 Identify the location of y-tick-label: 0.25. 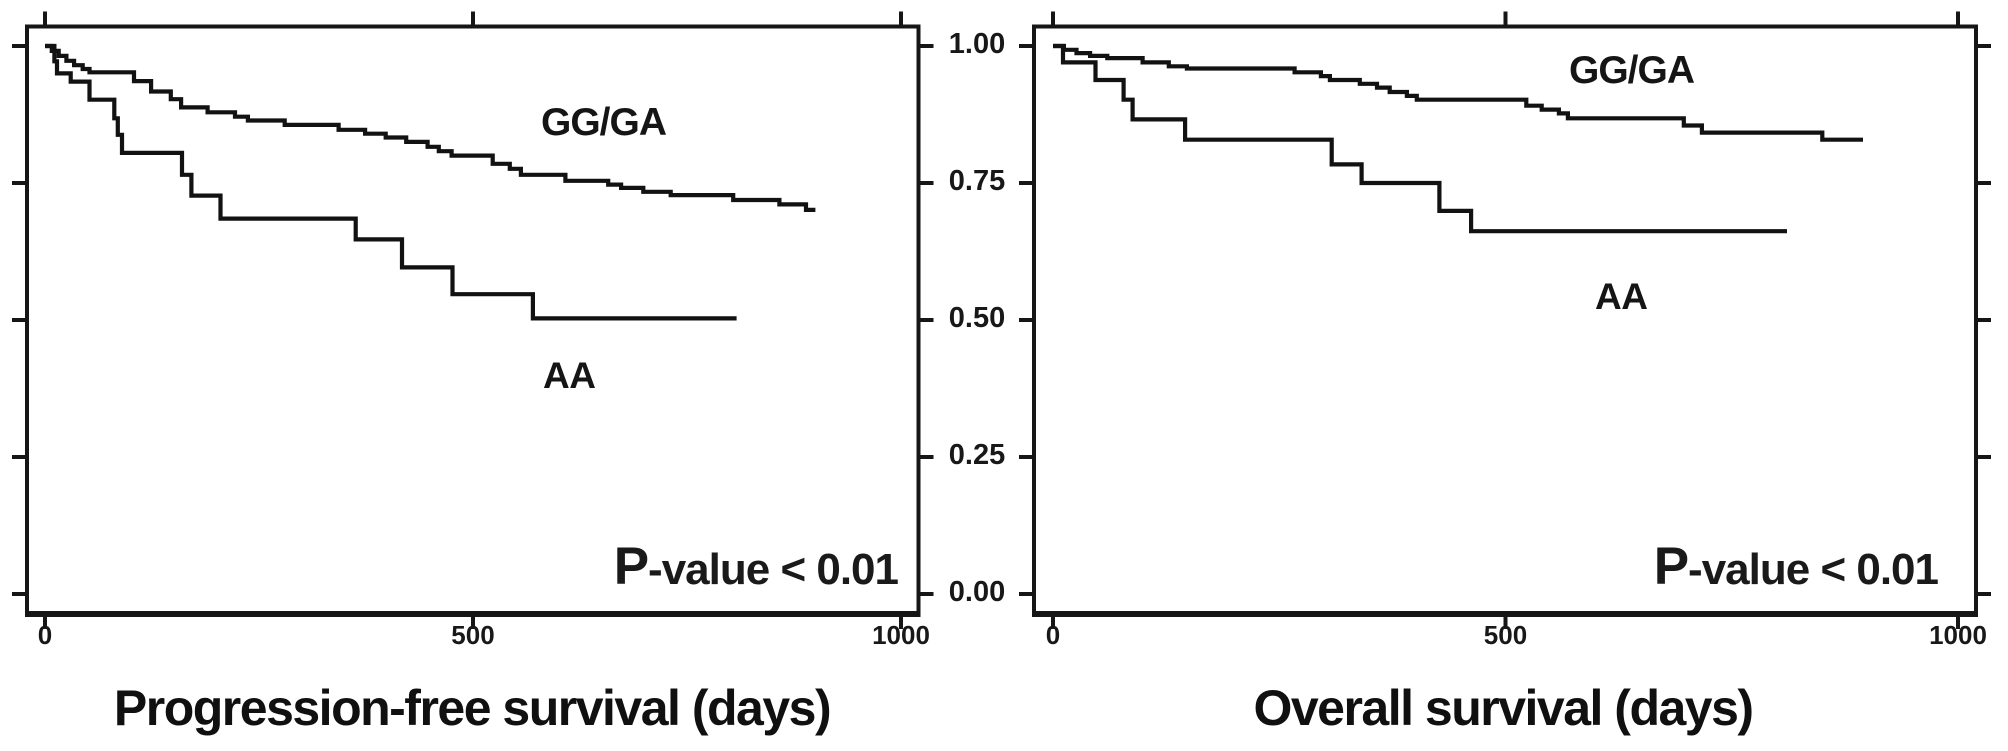
(977, 455).